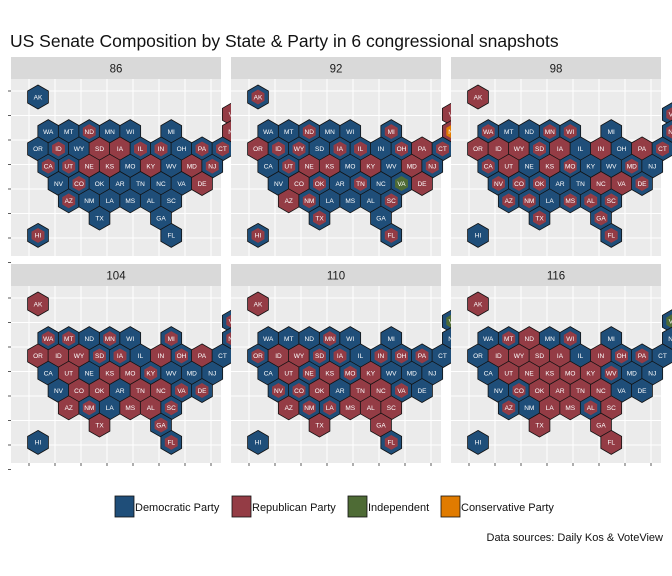  Describe the element at coordinates (381, 356) in the screenshot. I see `state-label: IN` at that location.